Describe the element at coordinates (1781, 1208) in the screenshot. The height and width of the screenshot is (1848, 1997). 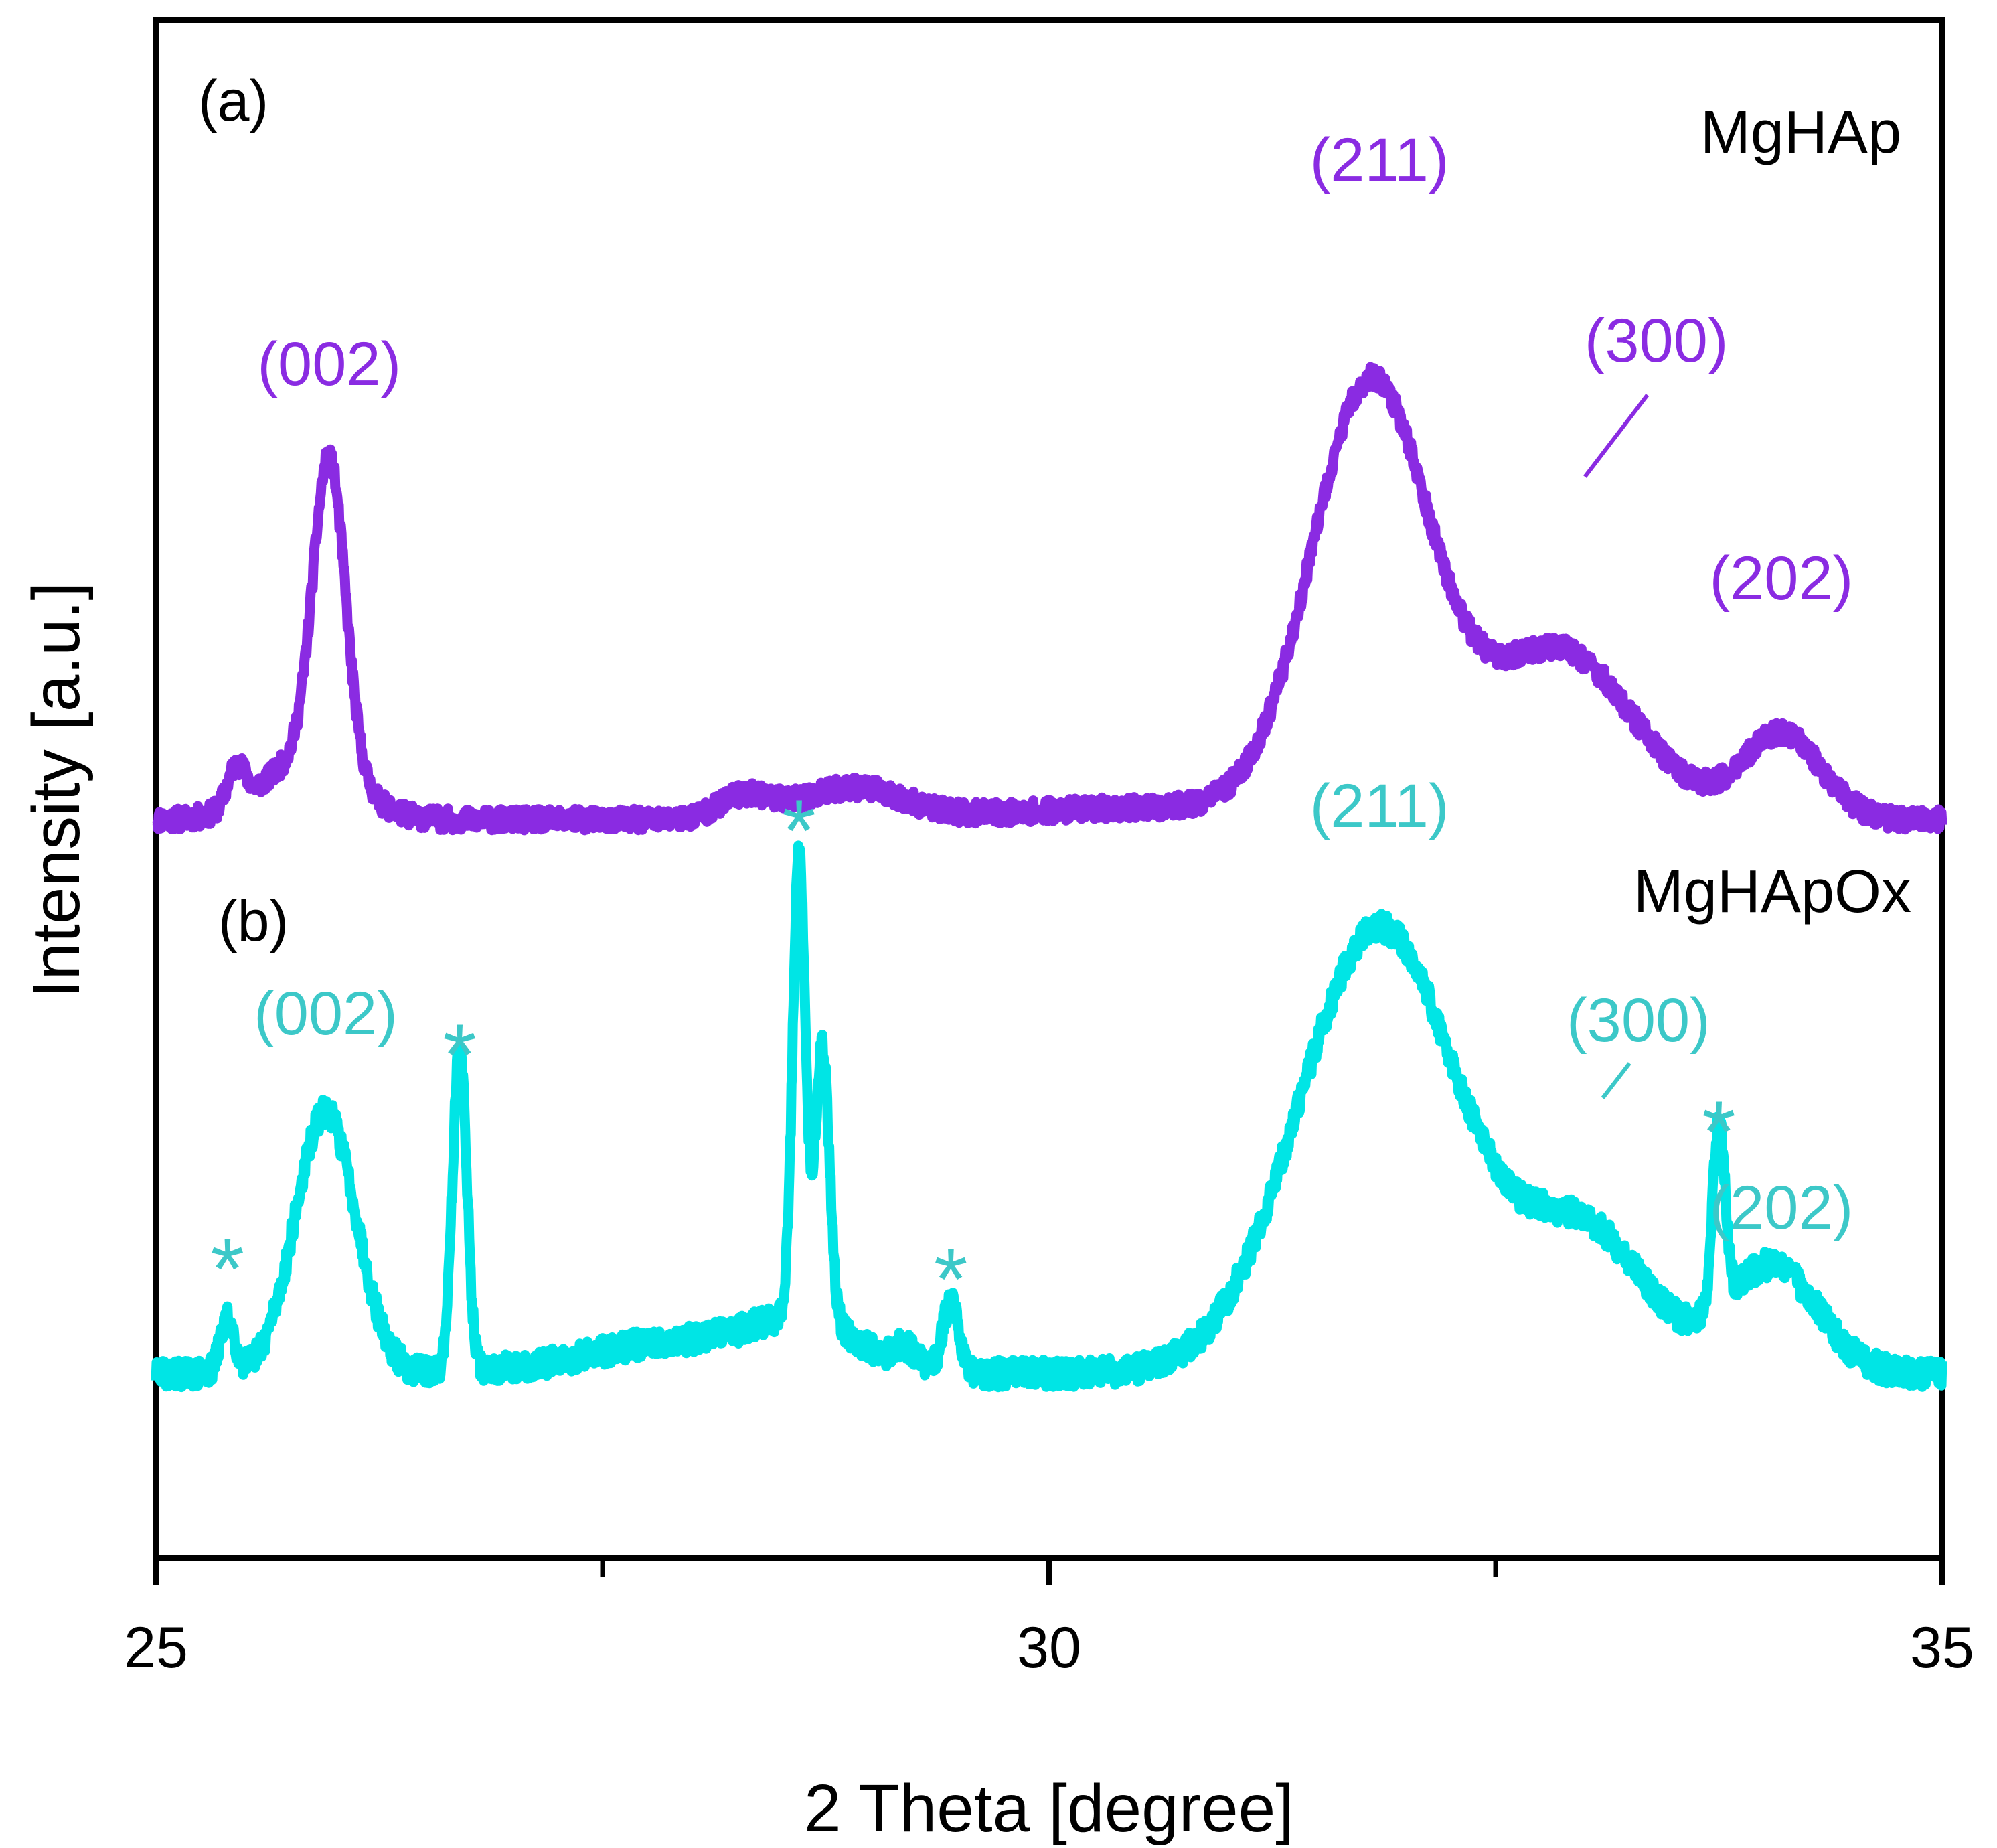
I see `peak-label-b-202: (202)` at that location.